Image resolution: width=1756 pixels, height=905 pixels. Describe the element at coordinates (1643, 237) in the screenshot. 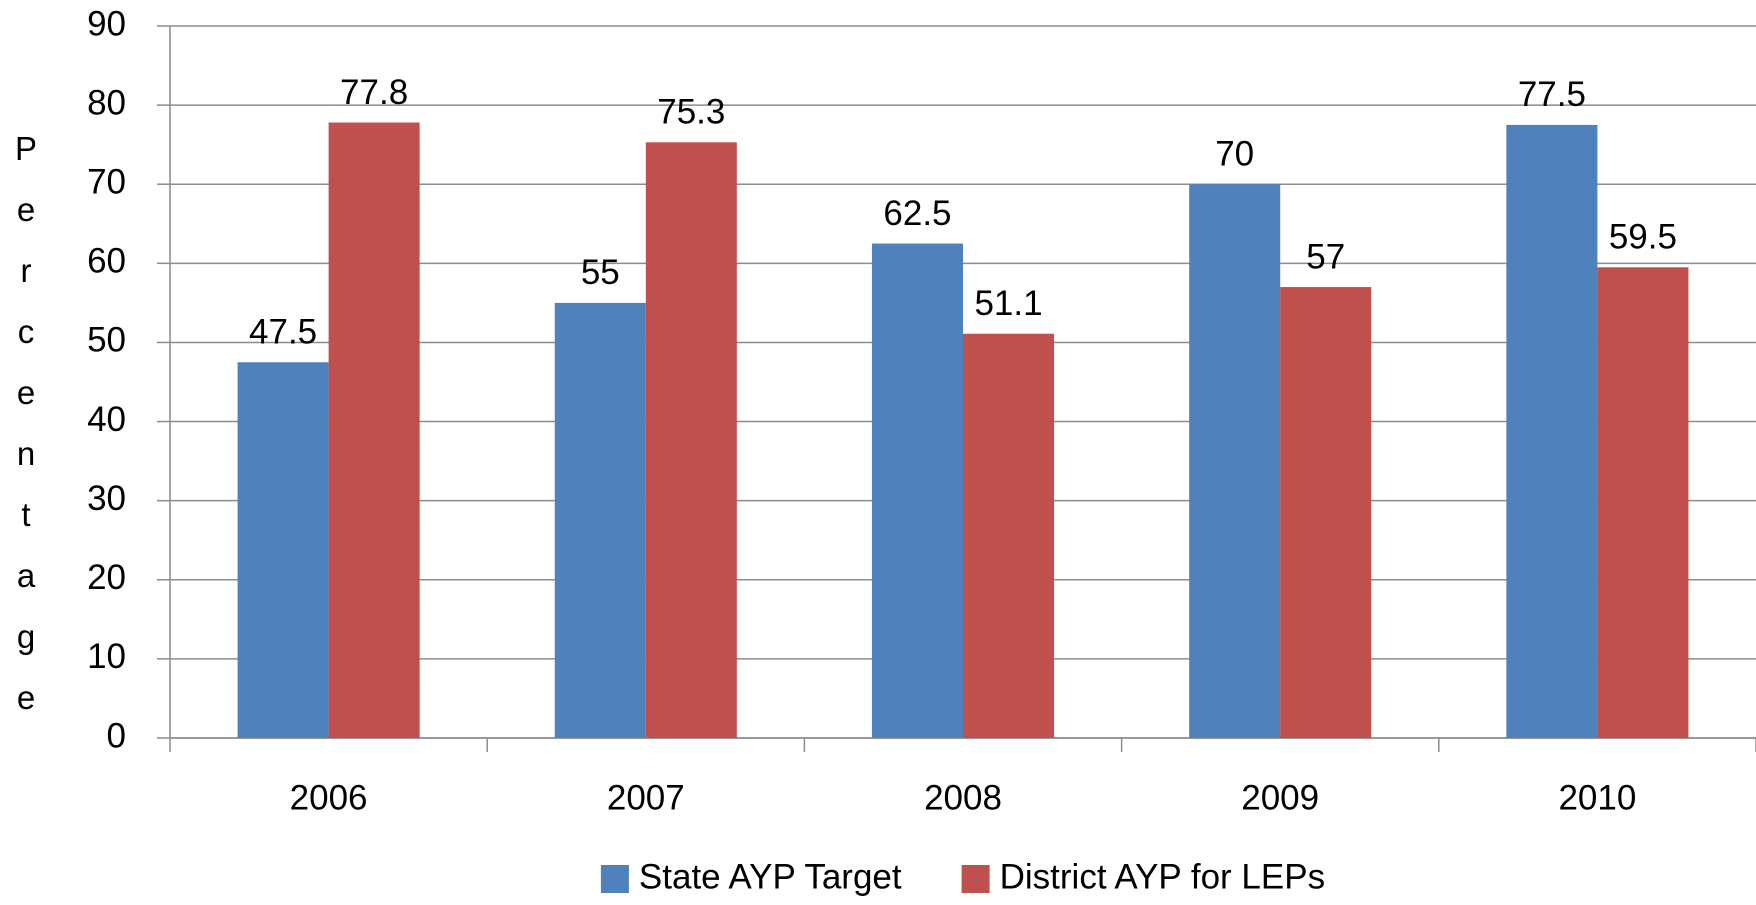

I see `data-label: 59.5` at that location.